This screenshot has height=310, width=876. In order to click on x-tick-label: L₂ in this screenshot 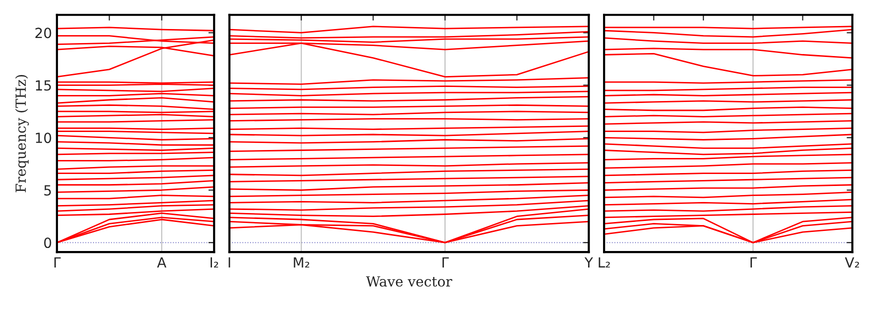, I will do `click(604, 262)`.